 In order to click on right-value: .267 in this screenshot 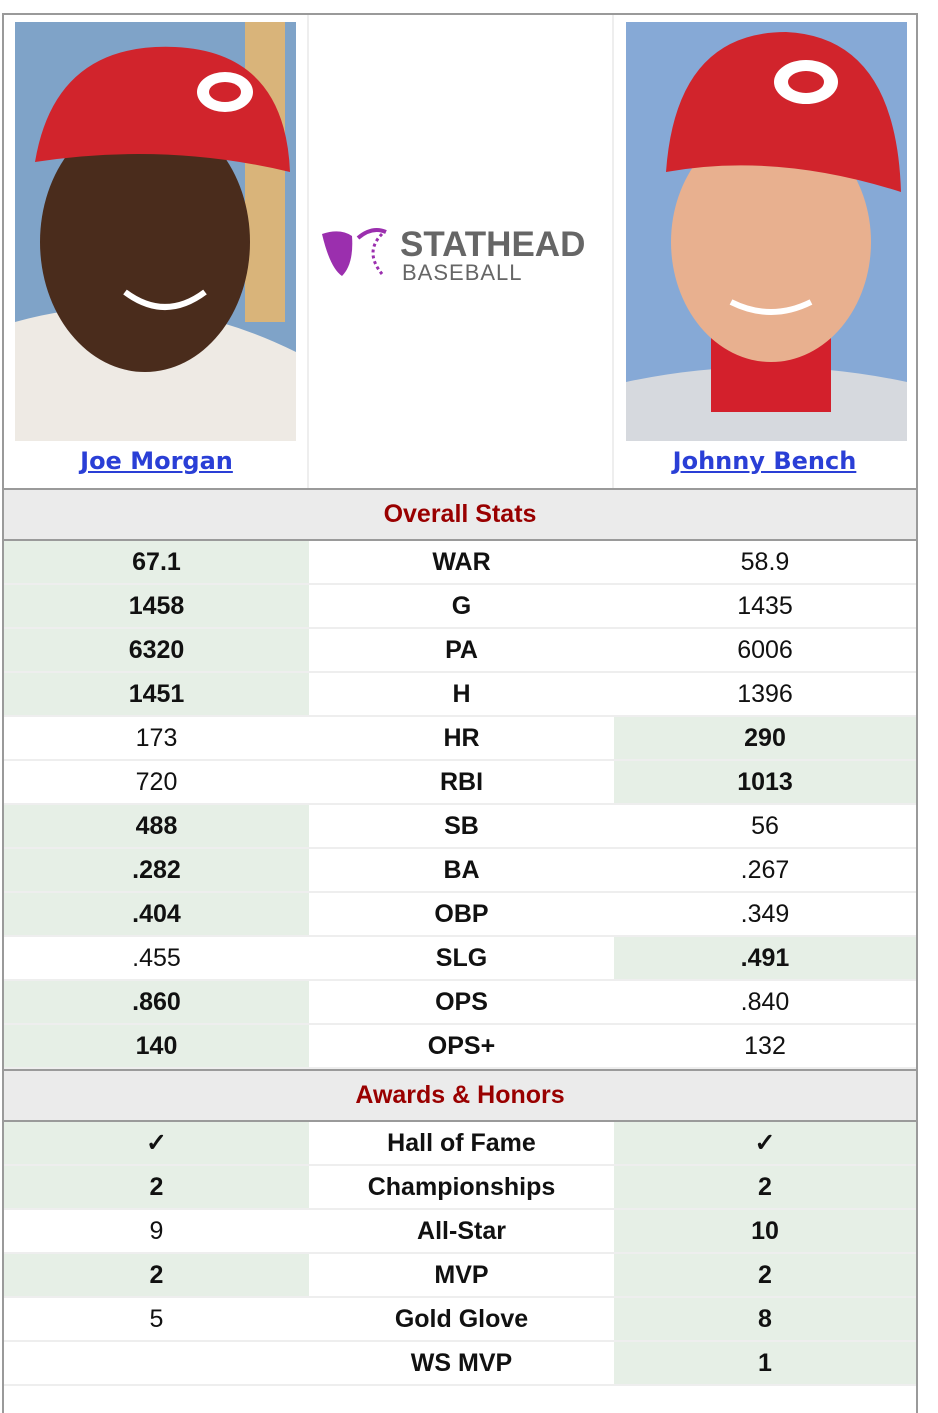, I will do `click(765, 871)`.